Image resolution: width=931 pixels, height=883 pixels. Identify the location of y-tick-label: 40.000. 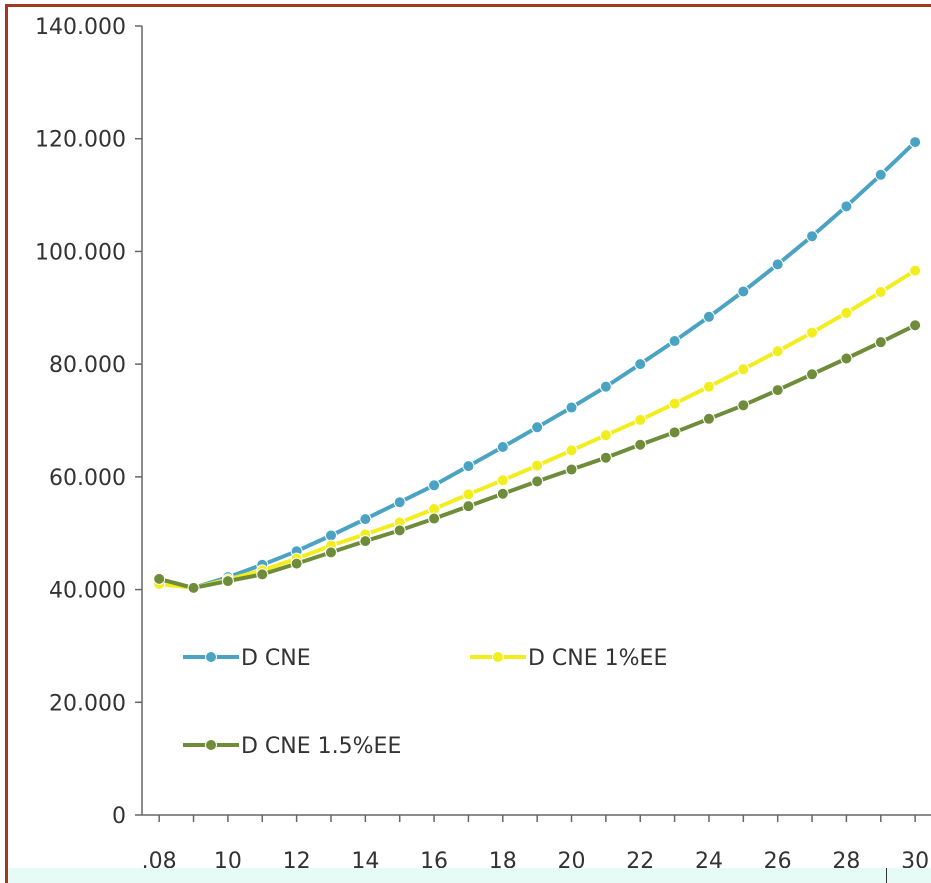
(87, 591).